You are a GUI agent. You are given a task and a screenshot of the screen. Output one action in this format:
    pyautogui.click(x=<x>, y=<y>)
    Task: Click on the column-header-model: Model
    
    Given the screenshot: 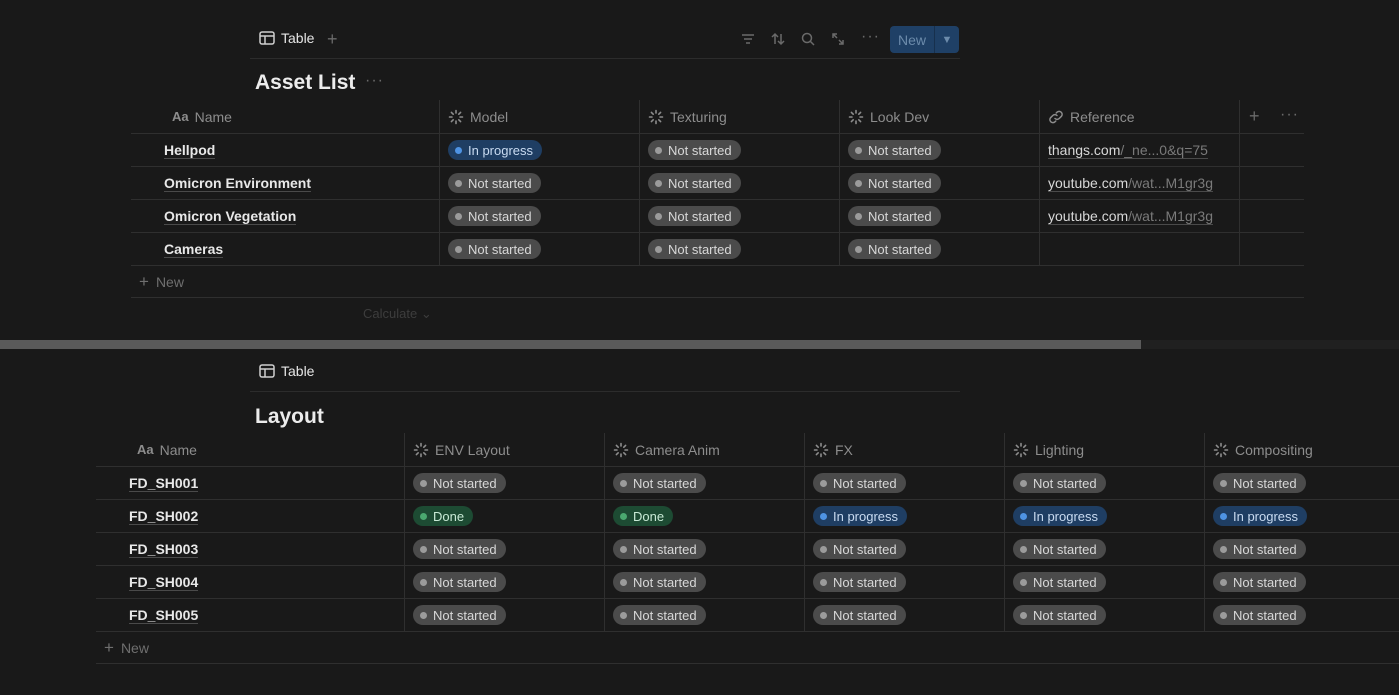 What is the action you would take?
    pyautogui.click(x=478, y=116)
    